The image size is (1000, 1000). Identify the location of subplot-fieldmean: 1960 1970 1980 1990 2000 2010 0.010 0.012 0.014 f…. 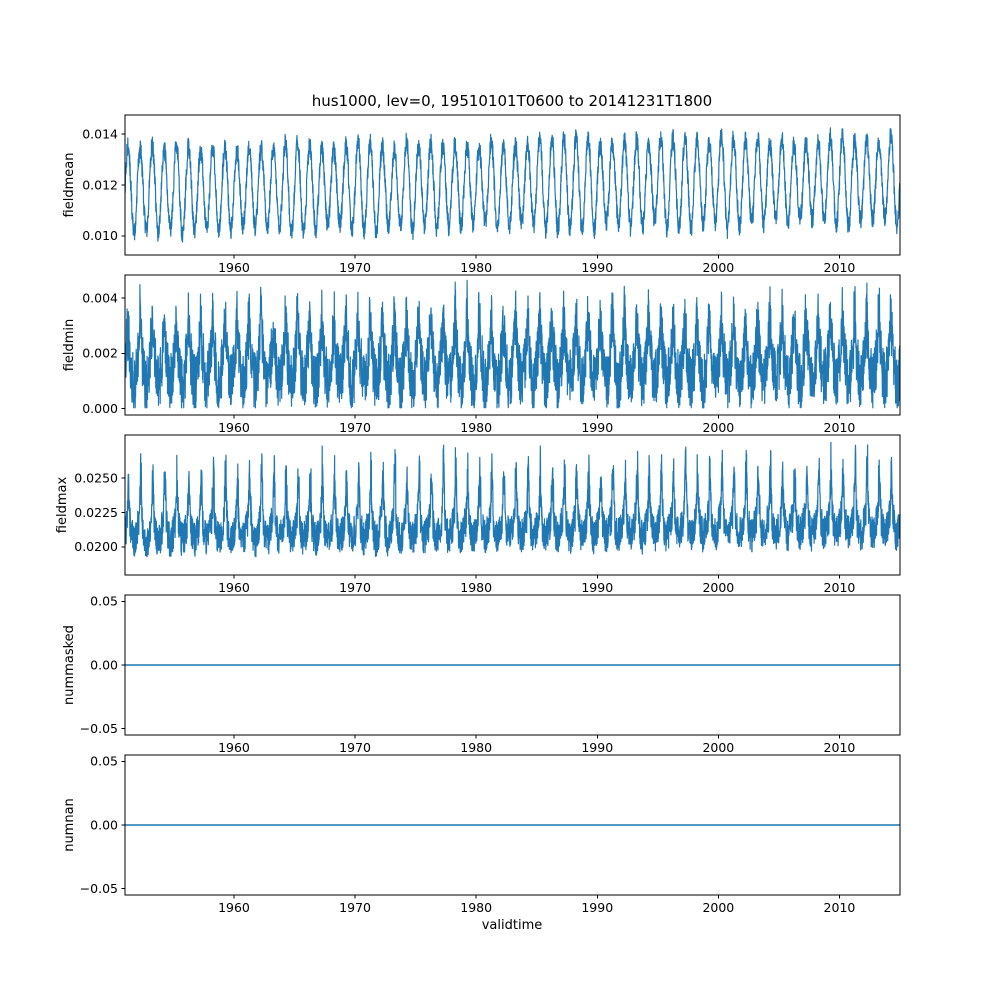
(481, 194).